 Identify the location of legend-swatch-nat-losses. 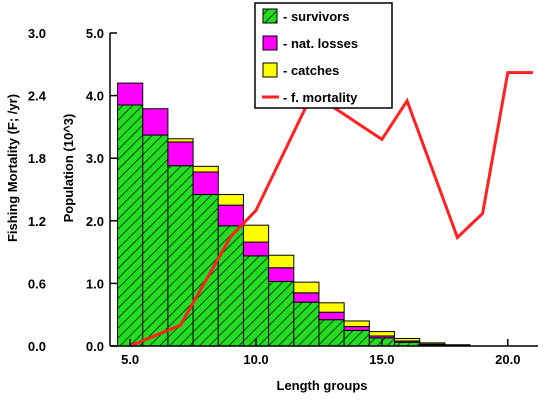
(270, 43).